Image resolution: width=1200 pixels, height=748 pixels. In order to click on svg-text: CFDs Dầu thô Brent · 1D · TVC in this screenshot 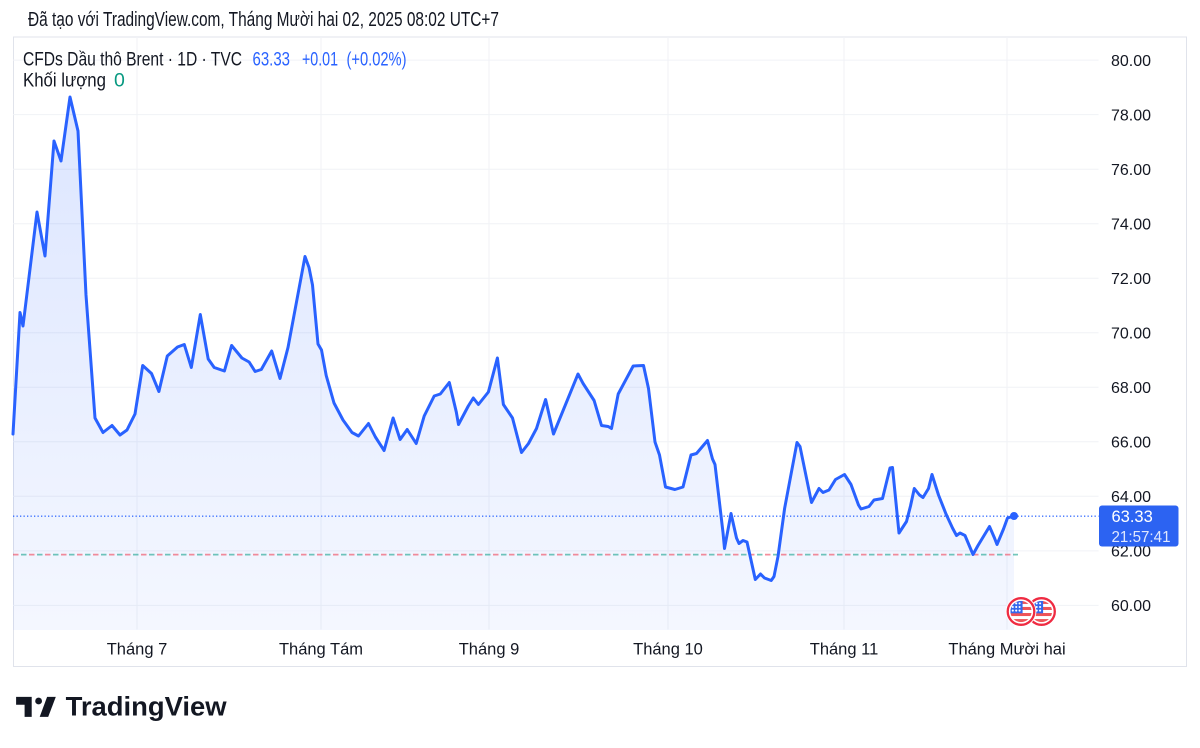, I will do `click(132, 60)`.